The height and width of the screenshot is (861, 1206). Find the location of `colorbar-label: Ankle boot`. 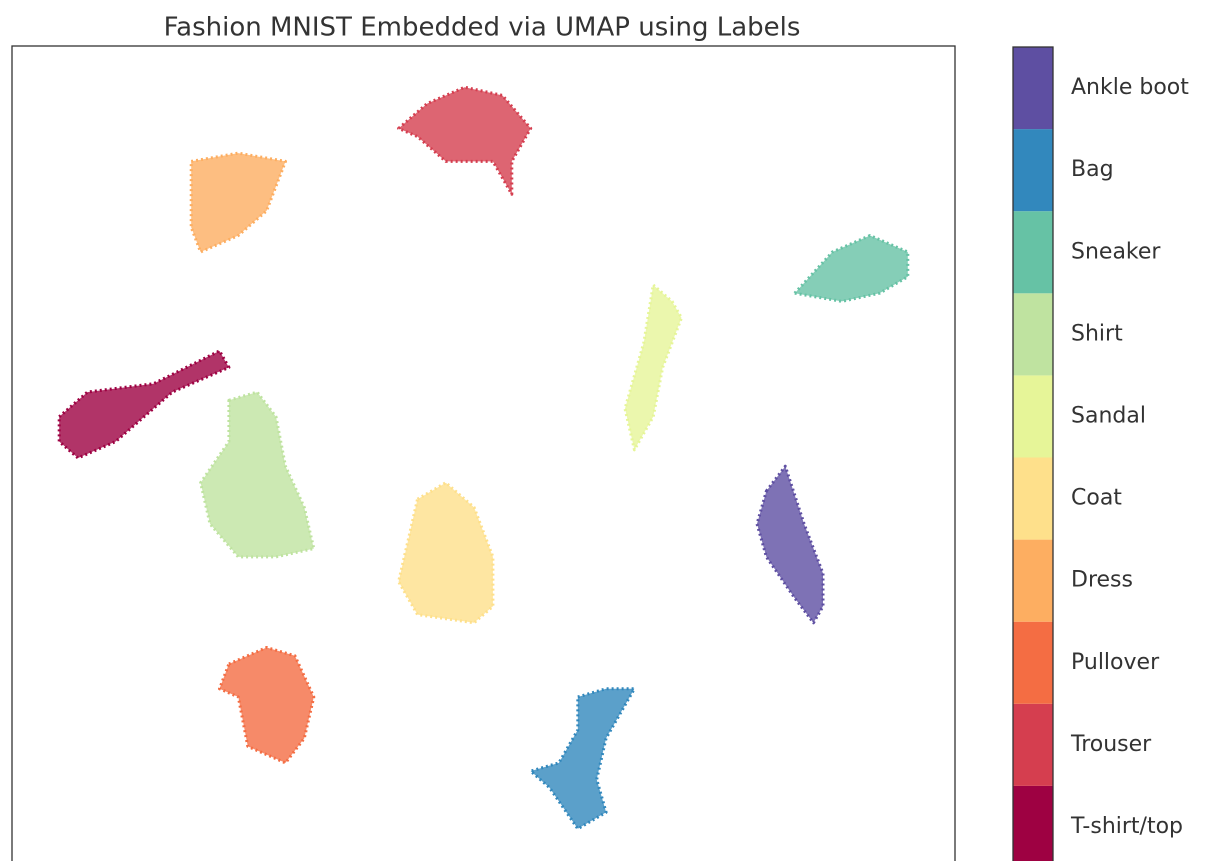

colorbar-label: Ankle boot is located at coordinates (1130, 87).